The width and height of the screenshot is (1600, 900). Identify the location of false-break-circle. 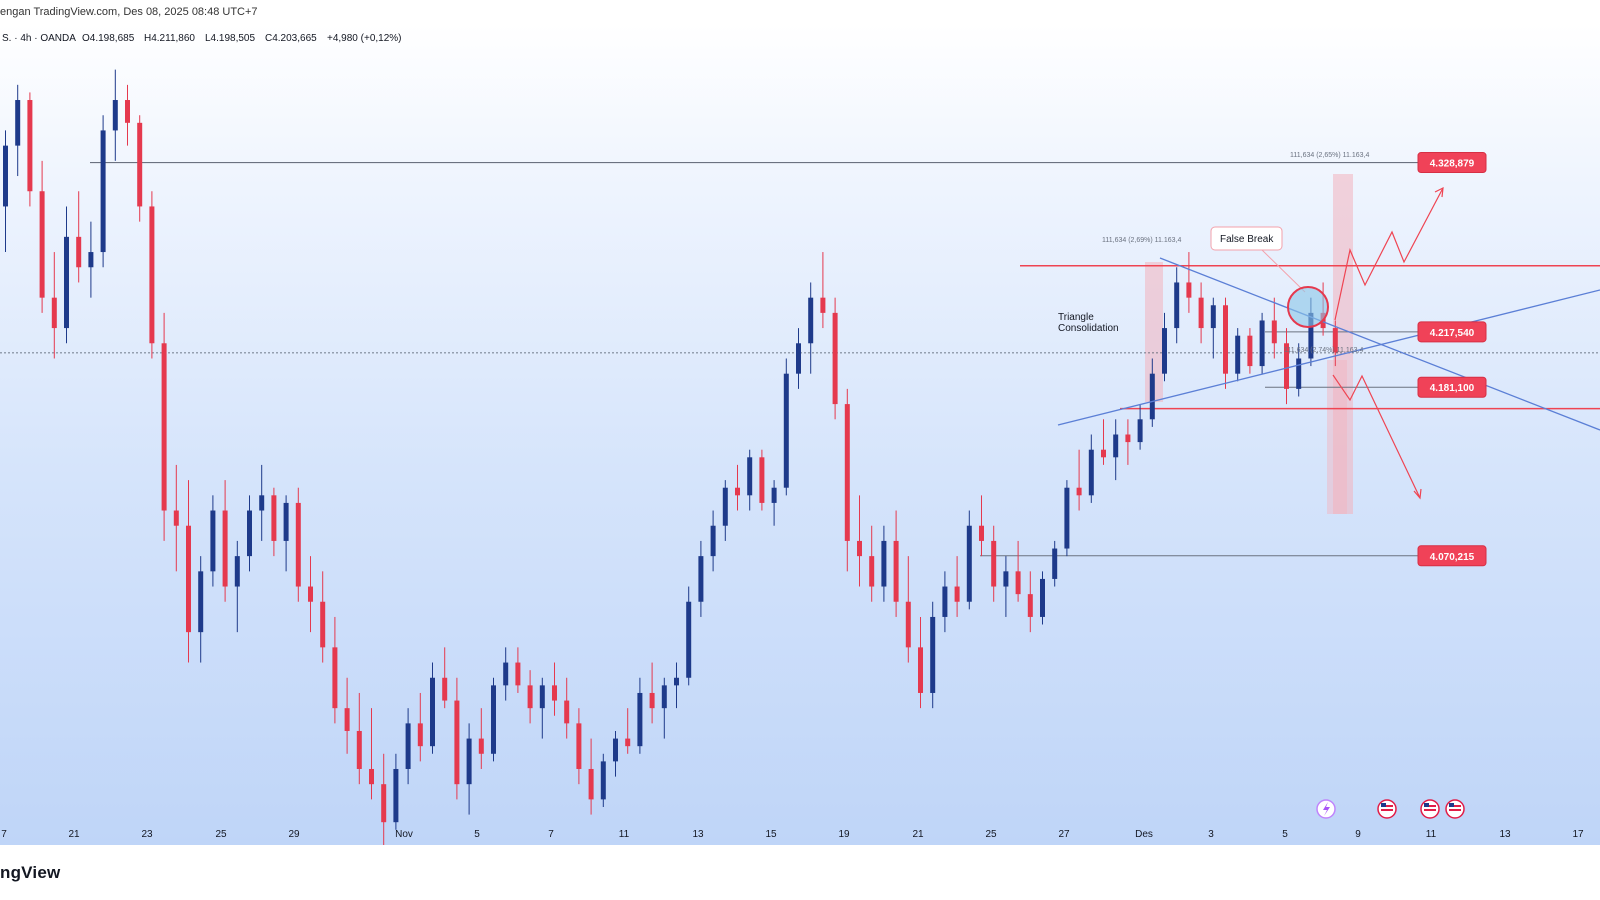
(1308, 307).